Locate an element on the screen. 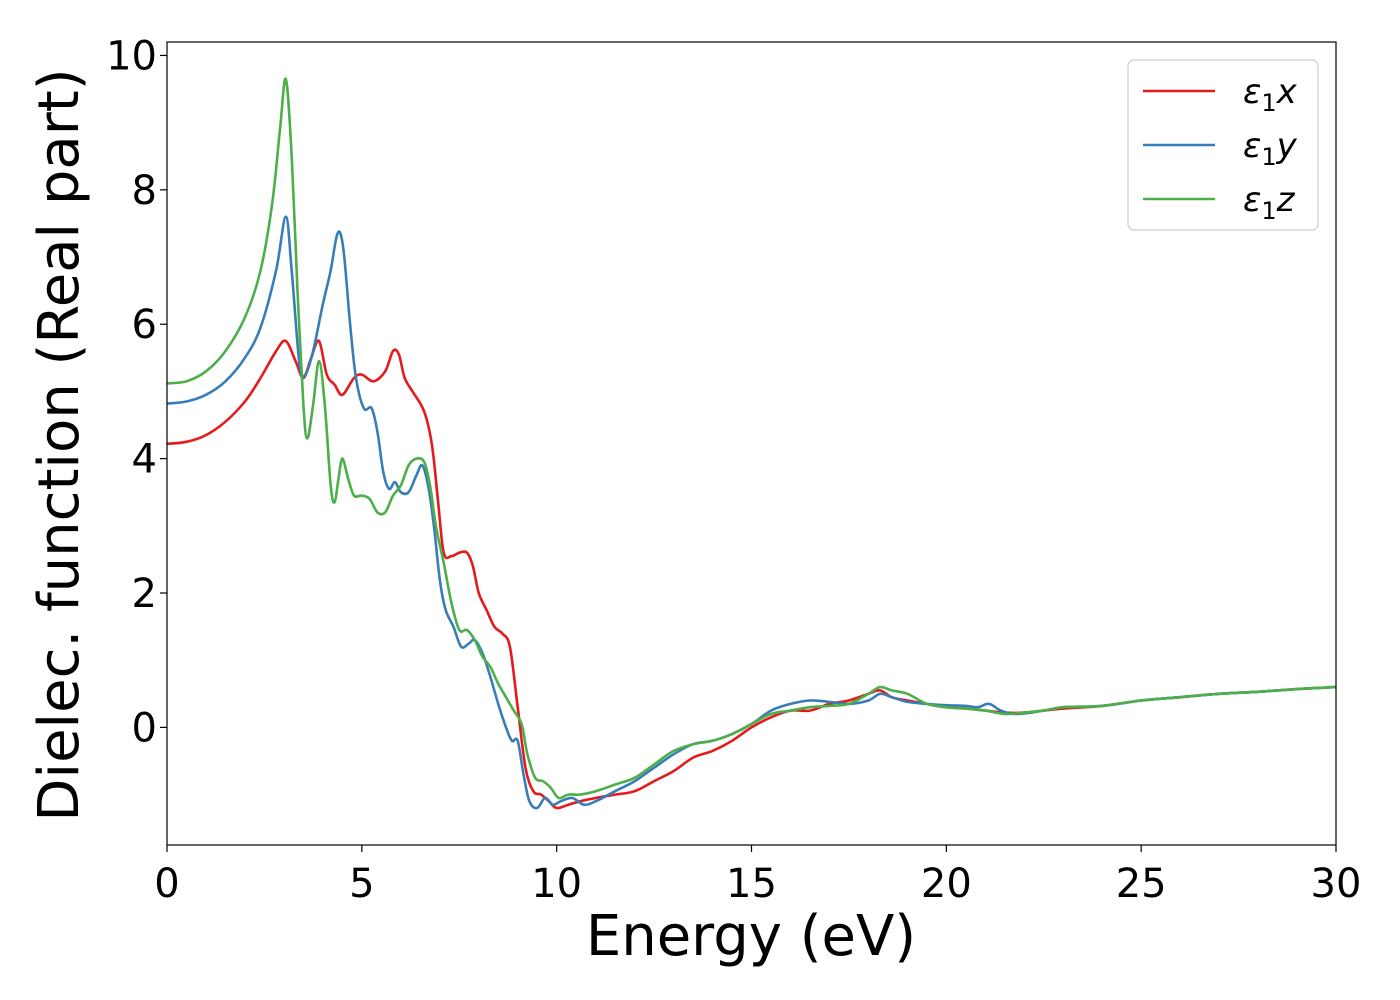  legend-label-x: ε1x is located at coordinates (1270, 94).